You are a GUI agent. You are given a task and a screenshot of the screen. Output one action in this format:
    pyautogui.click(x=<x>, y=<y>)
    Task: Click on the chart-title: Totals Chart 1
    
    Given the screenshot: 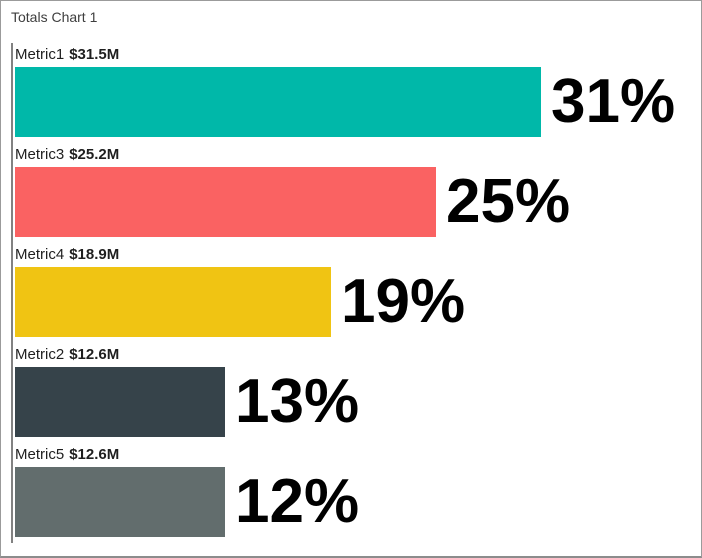 What is the action you would take?
    pyautogui.click(x=54, y=17)
    